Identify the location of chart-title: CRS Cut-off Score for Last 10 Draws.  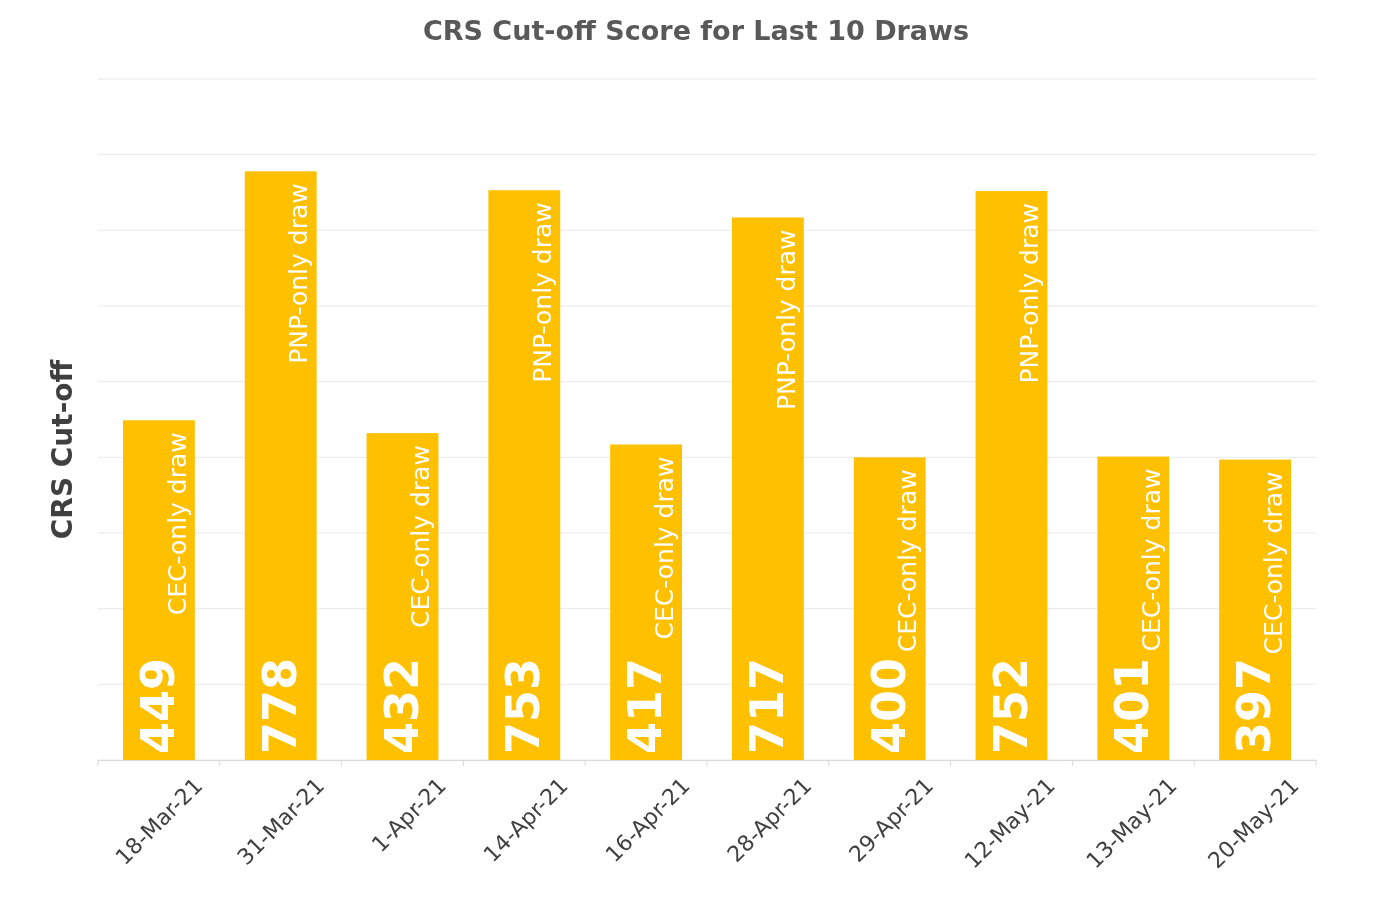
(696, 30).